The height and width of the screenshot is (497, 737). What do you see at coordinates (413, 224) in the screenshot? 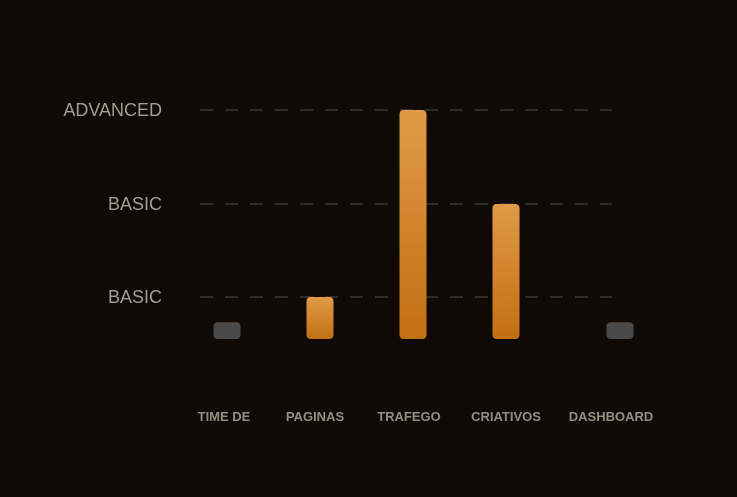
I see `bar-trafego` at bounding box center [413, 224].